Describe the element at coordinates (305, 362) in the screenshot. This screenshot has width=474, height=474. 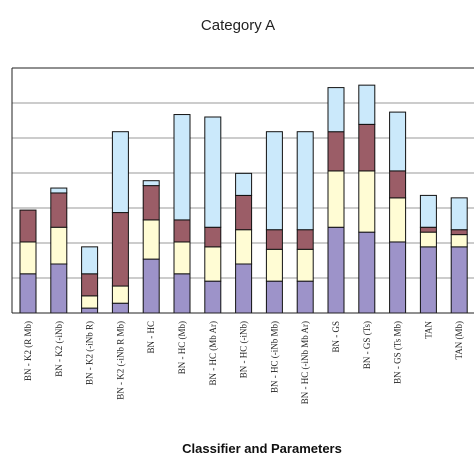
I see `x-tick-label: BN - HC (-iNb Mb Ar)` at that location.